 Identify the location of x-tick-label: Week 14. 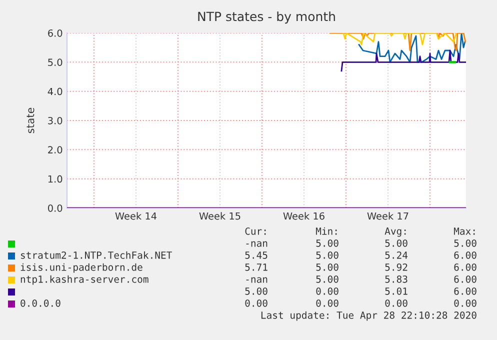
(136, 216).